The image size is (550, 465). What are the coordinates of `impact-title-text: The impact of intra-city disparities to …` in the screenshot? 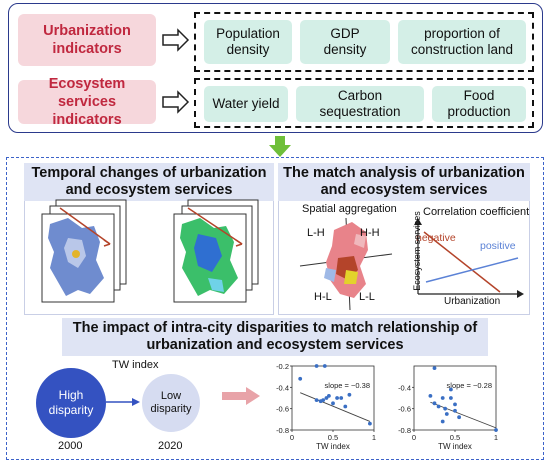 It's located at (275, 336).